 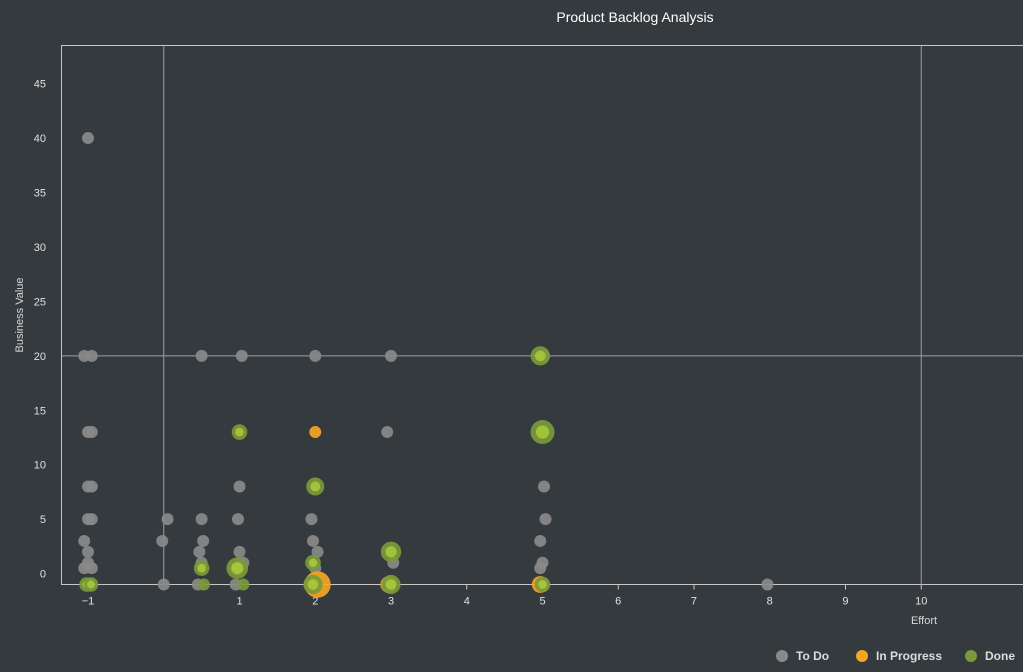 I want to click on x-tick-label: 9, so click(x=845, y=602).